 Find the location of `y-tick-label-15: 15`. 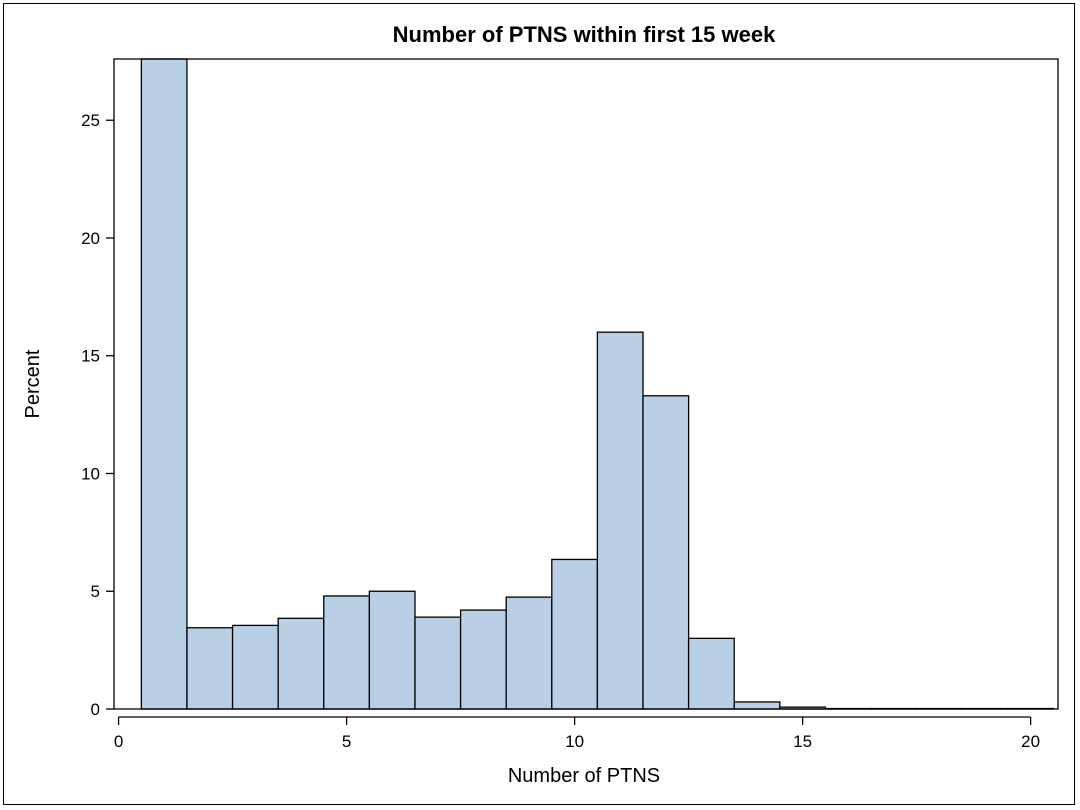

y-tick-label-15: 15 is located at coordinates (90, 356).